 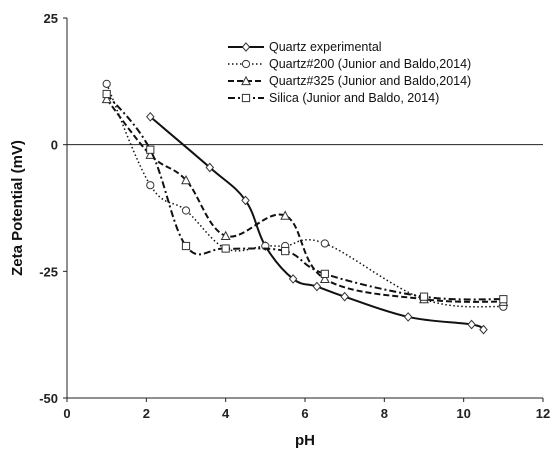 I want to click on x-tick-label: 10, so click(x=463, y=413).